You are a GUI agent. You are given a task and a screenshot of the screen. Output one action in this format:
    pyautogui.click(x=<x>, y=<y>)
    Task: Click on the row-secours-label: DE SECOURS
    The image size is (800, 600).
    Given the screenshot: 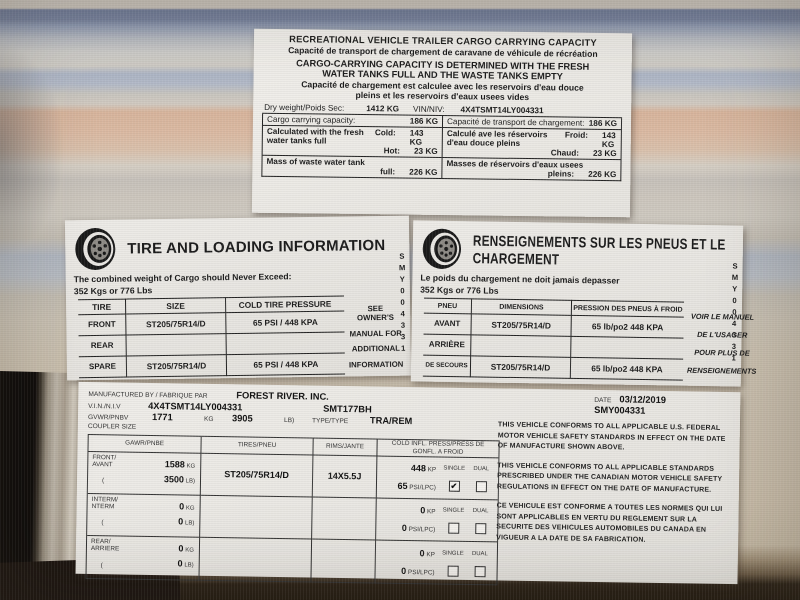 What is the action you would take?
    pyautogui.click(x=447, y=366)
    